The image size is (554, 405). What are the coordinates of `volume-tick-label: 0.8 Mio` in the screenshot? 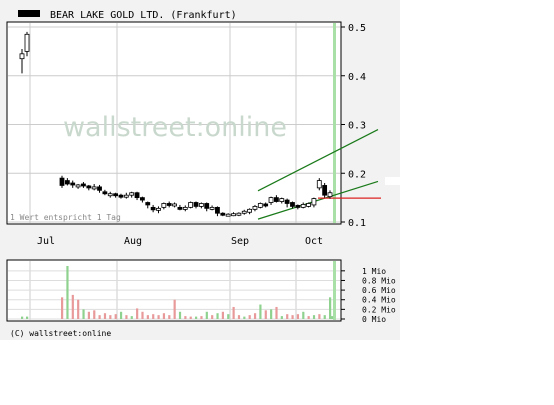 It's located at (379, 280).